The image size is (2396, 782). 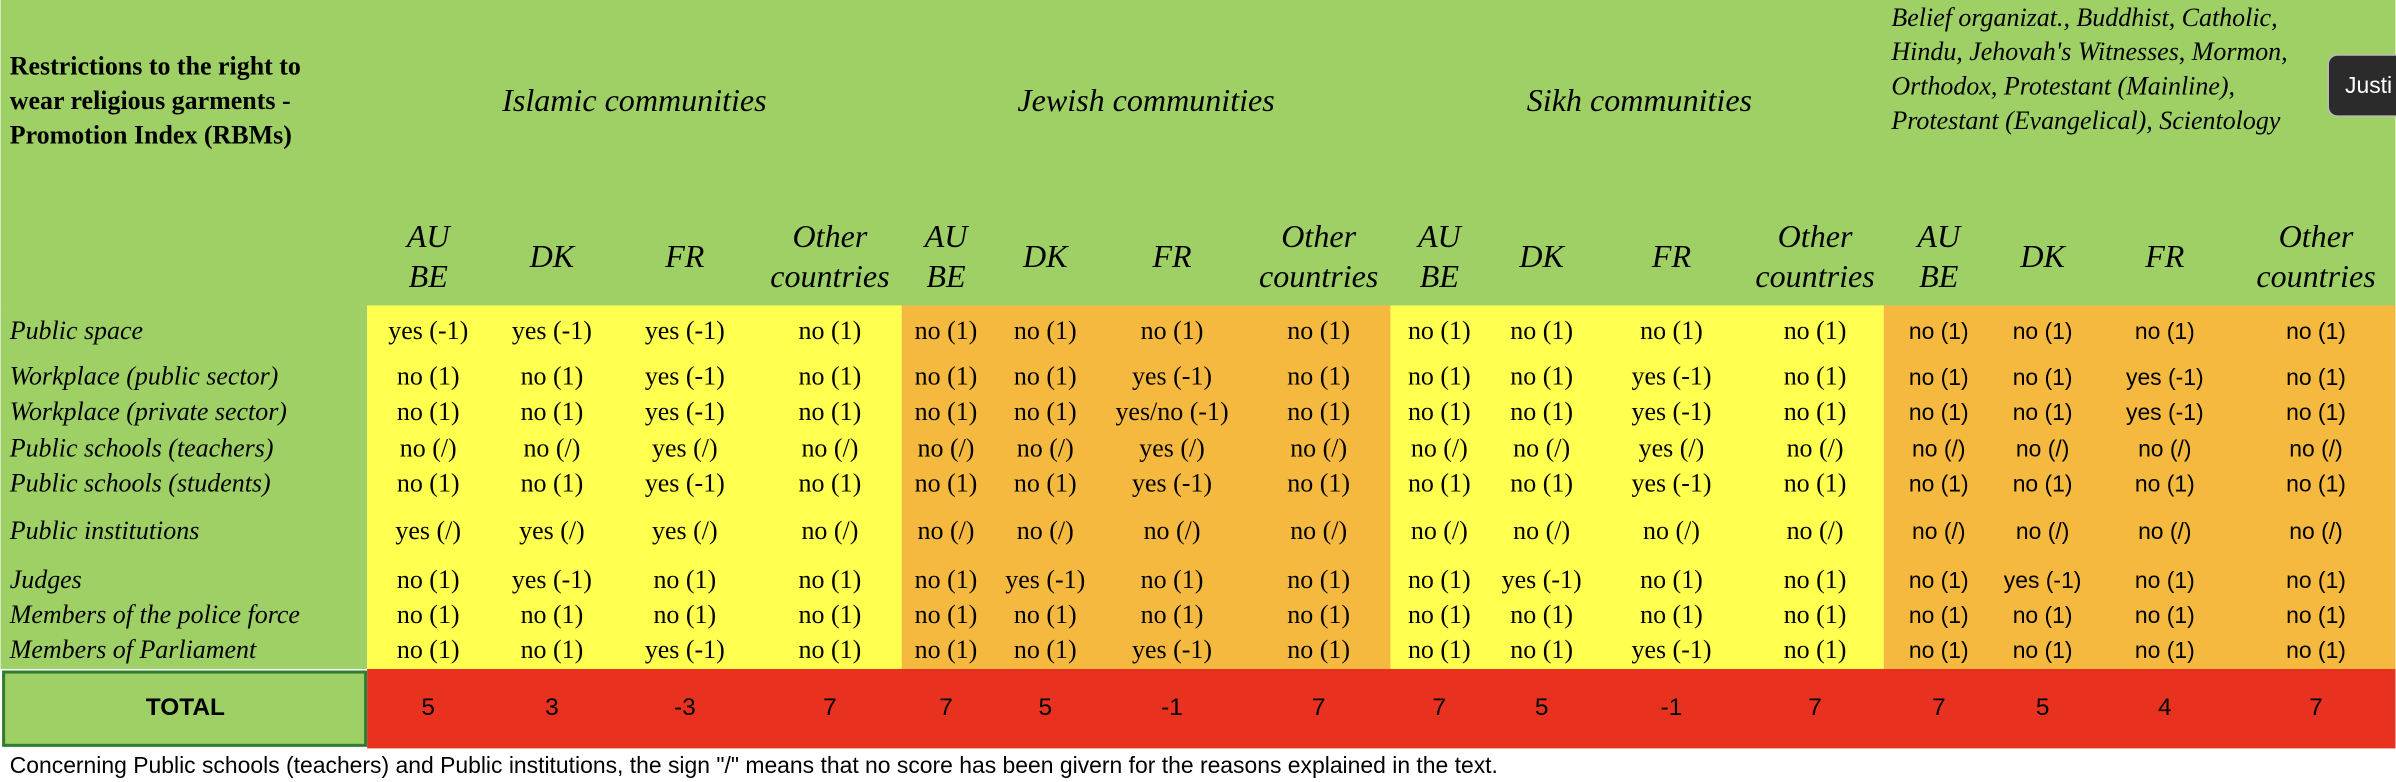 What do you see at coordinates (140, 483) in the screenshot?
I see `row-label: Public schools (students)` at bounding box center [140, 483].